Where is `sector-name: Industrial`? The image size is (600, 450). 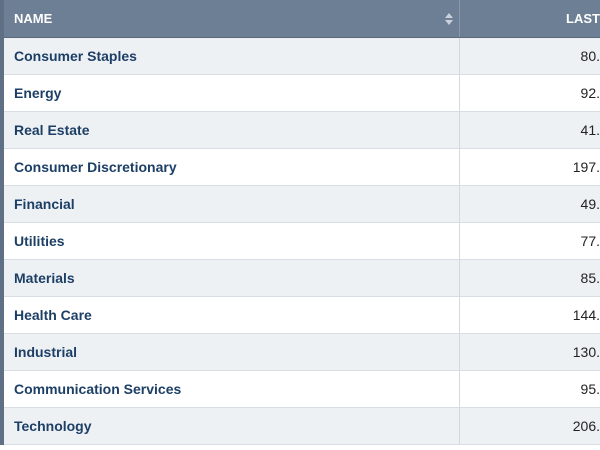 sector-name: Industrial is located at coordinates (232, 352).